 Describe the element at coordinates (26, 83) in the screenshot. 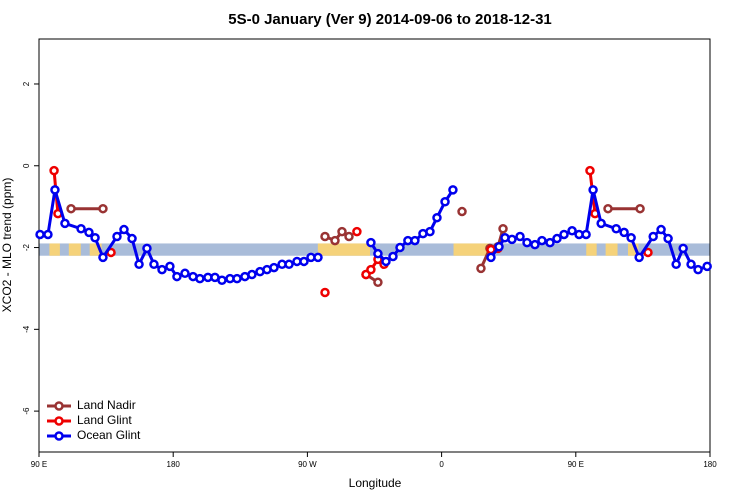

I see `y-tick-label: 2` at that location.